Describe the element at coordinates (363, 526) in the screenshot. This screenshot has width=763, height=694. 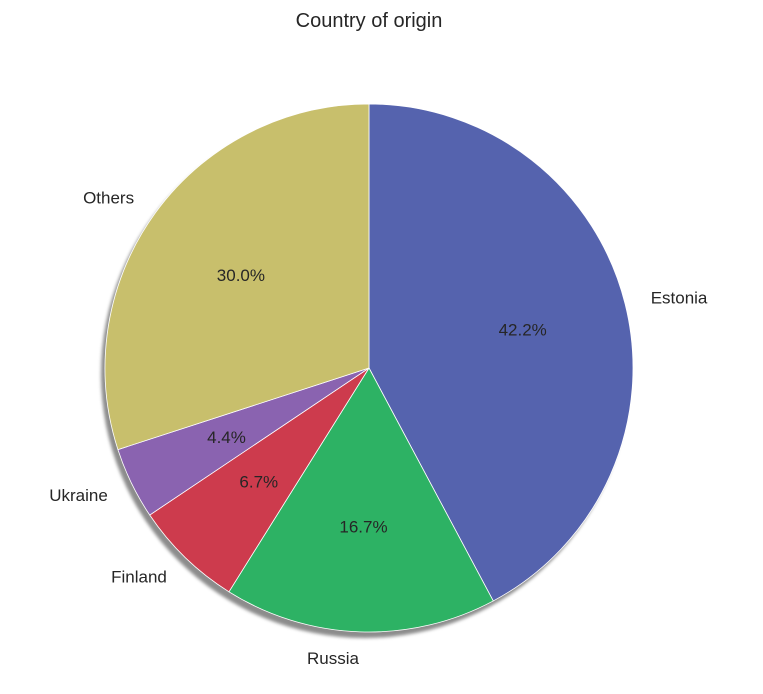
I see `pie-pct-label-russia: 16.7%` at that location.